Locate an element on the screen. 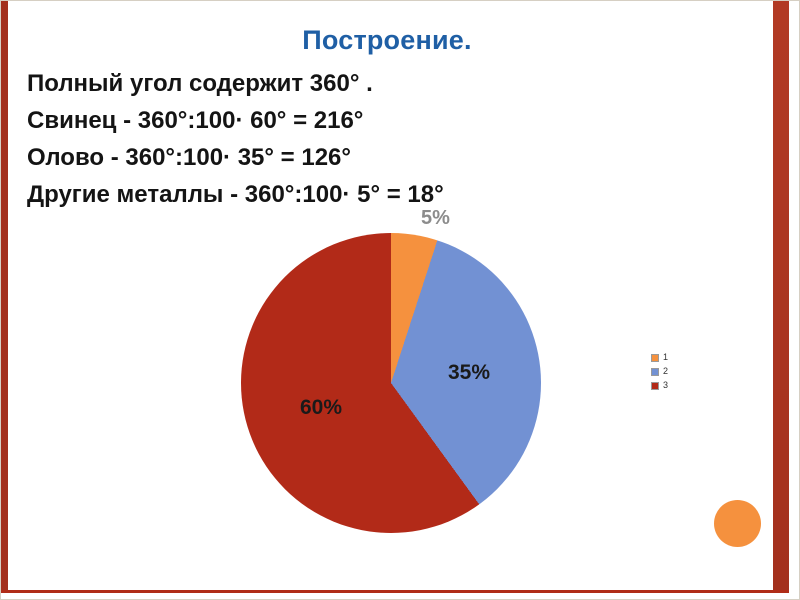 The width and height of the screenshot is (800, 600). legend-label: 3 is located at coordinates (666, 385).